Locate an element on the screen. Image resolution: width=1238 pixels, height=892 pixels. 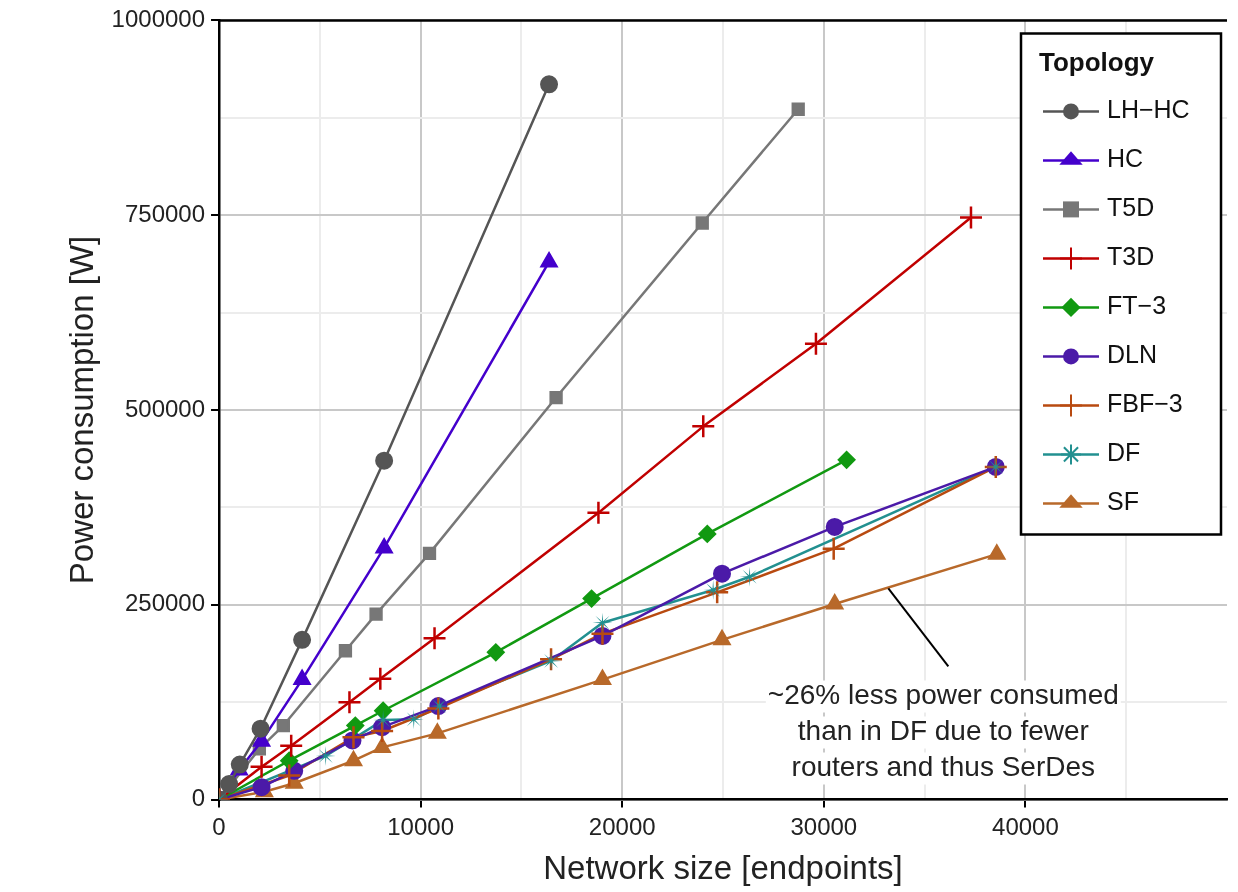
legend-label: T5D is located at coordinates (1131, 207).